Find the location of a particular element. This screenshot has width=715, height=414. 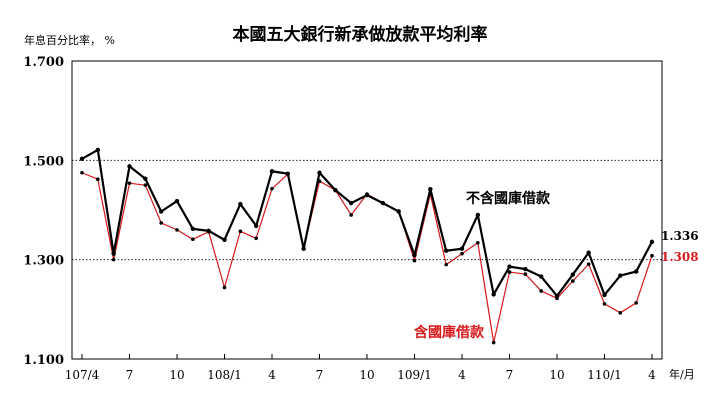

y-tick-label: 1.100 is located at coordinates (43, 360).